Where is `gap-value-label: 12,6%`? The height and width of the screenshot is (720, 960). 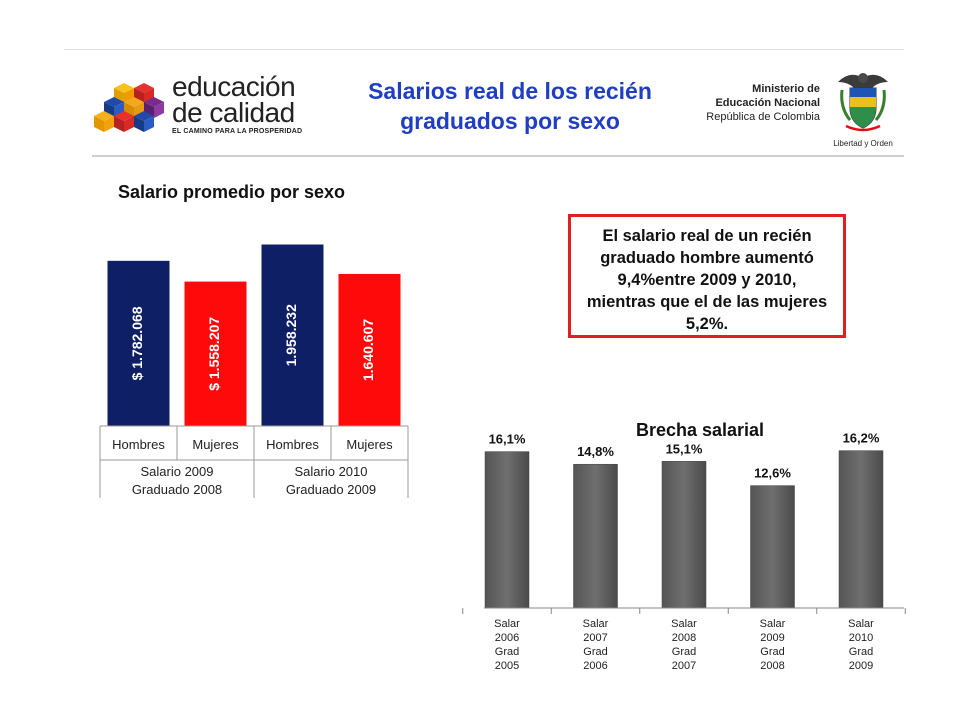 gap-value-label: 12,6% is located at coordinates (772, 473).